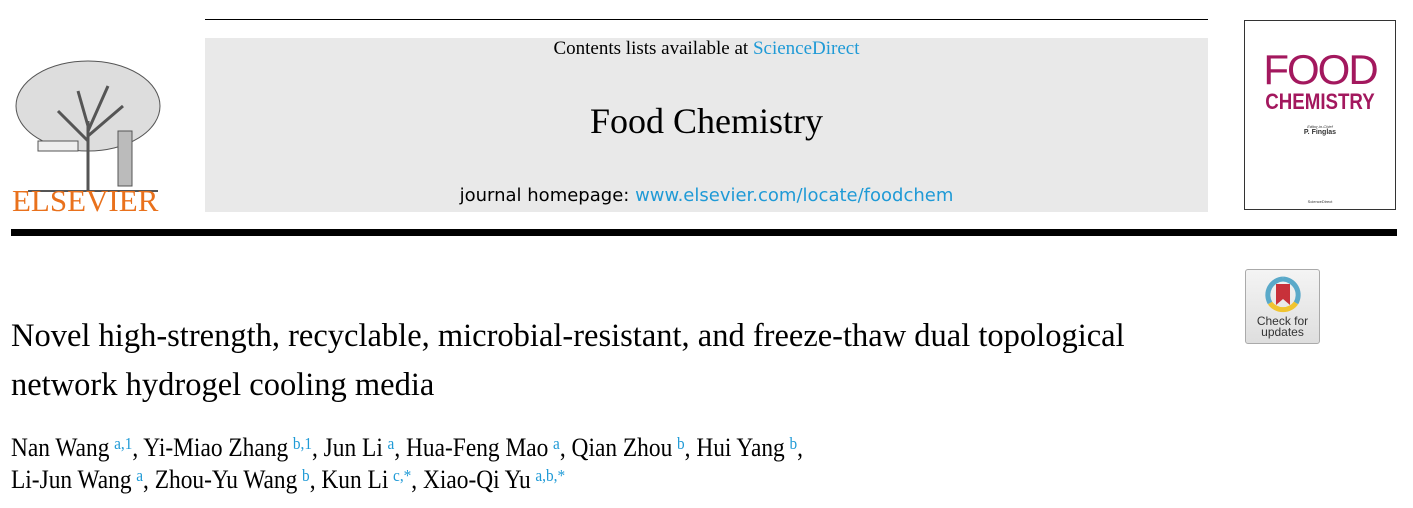 The width and height of the screenshot is (1413, 508). Describe the element at coordinates (353, 447) in the screenshot. I see `author-name: Jun Li` at that location.